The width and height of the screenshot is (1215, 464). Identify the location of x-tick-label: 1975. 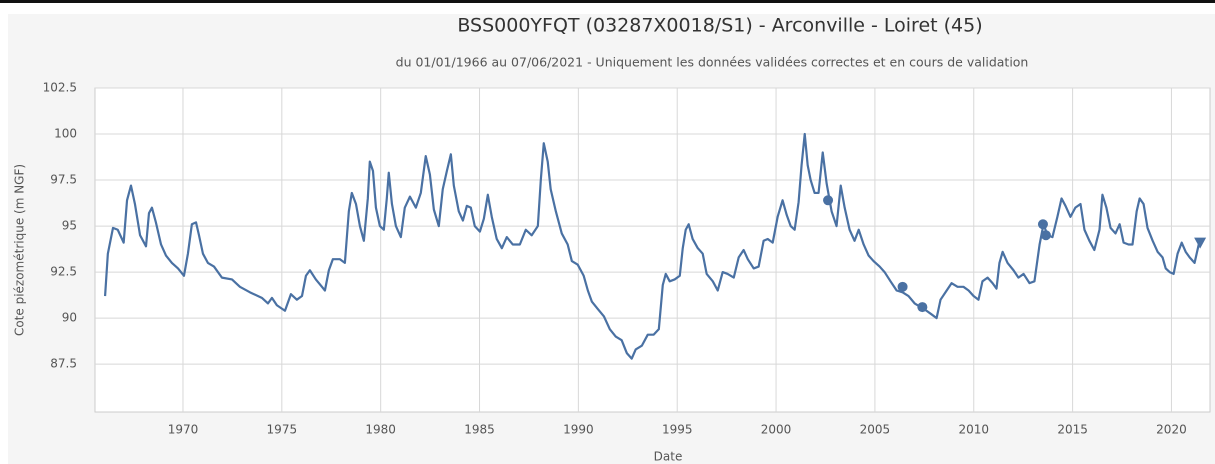
(282, 430).